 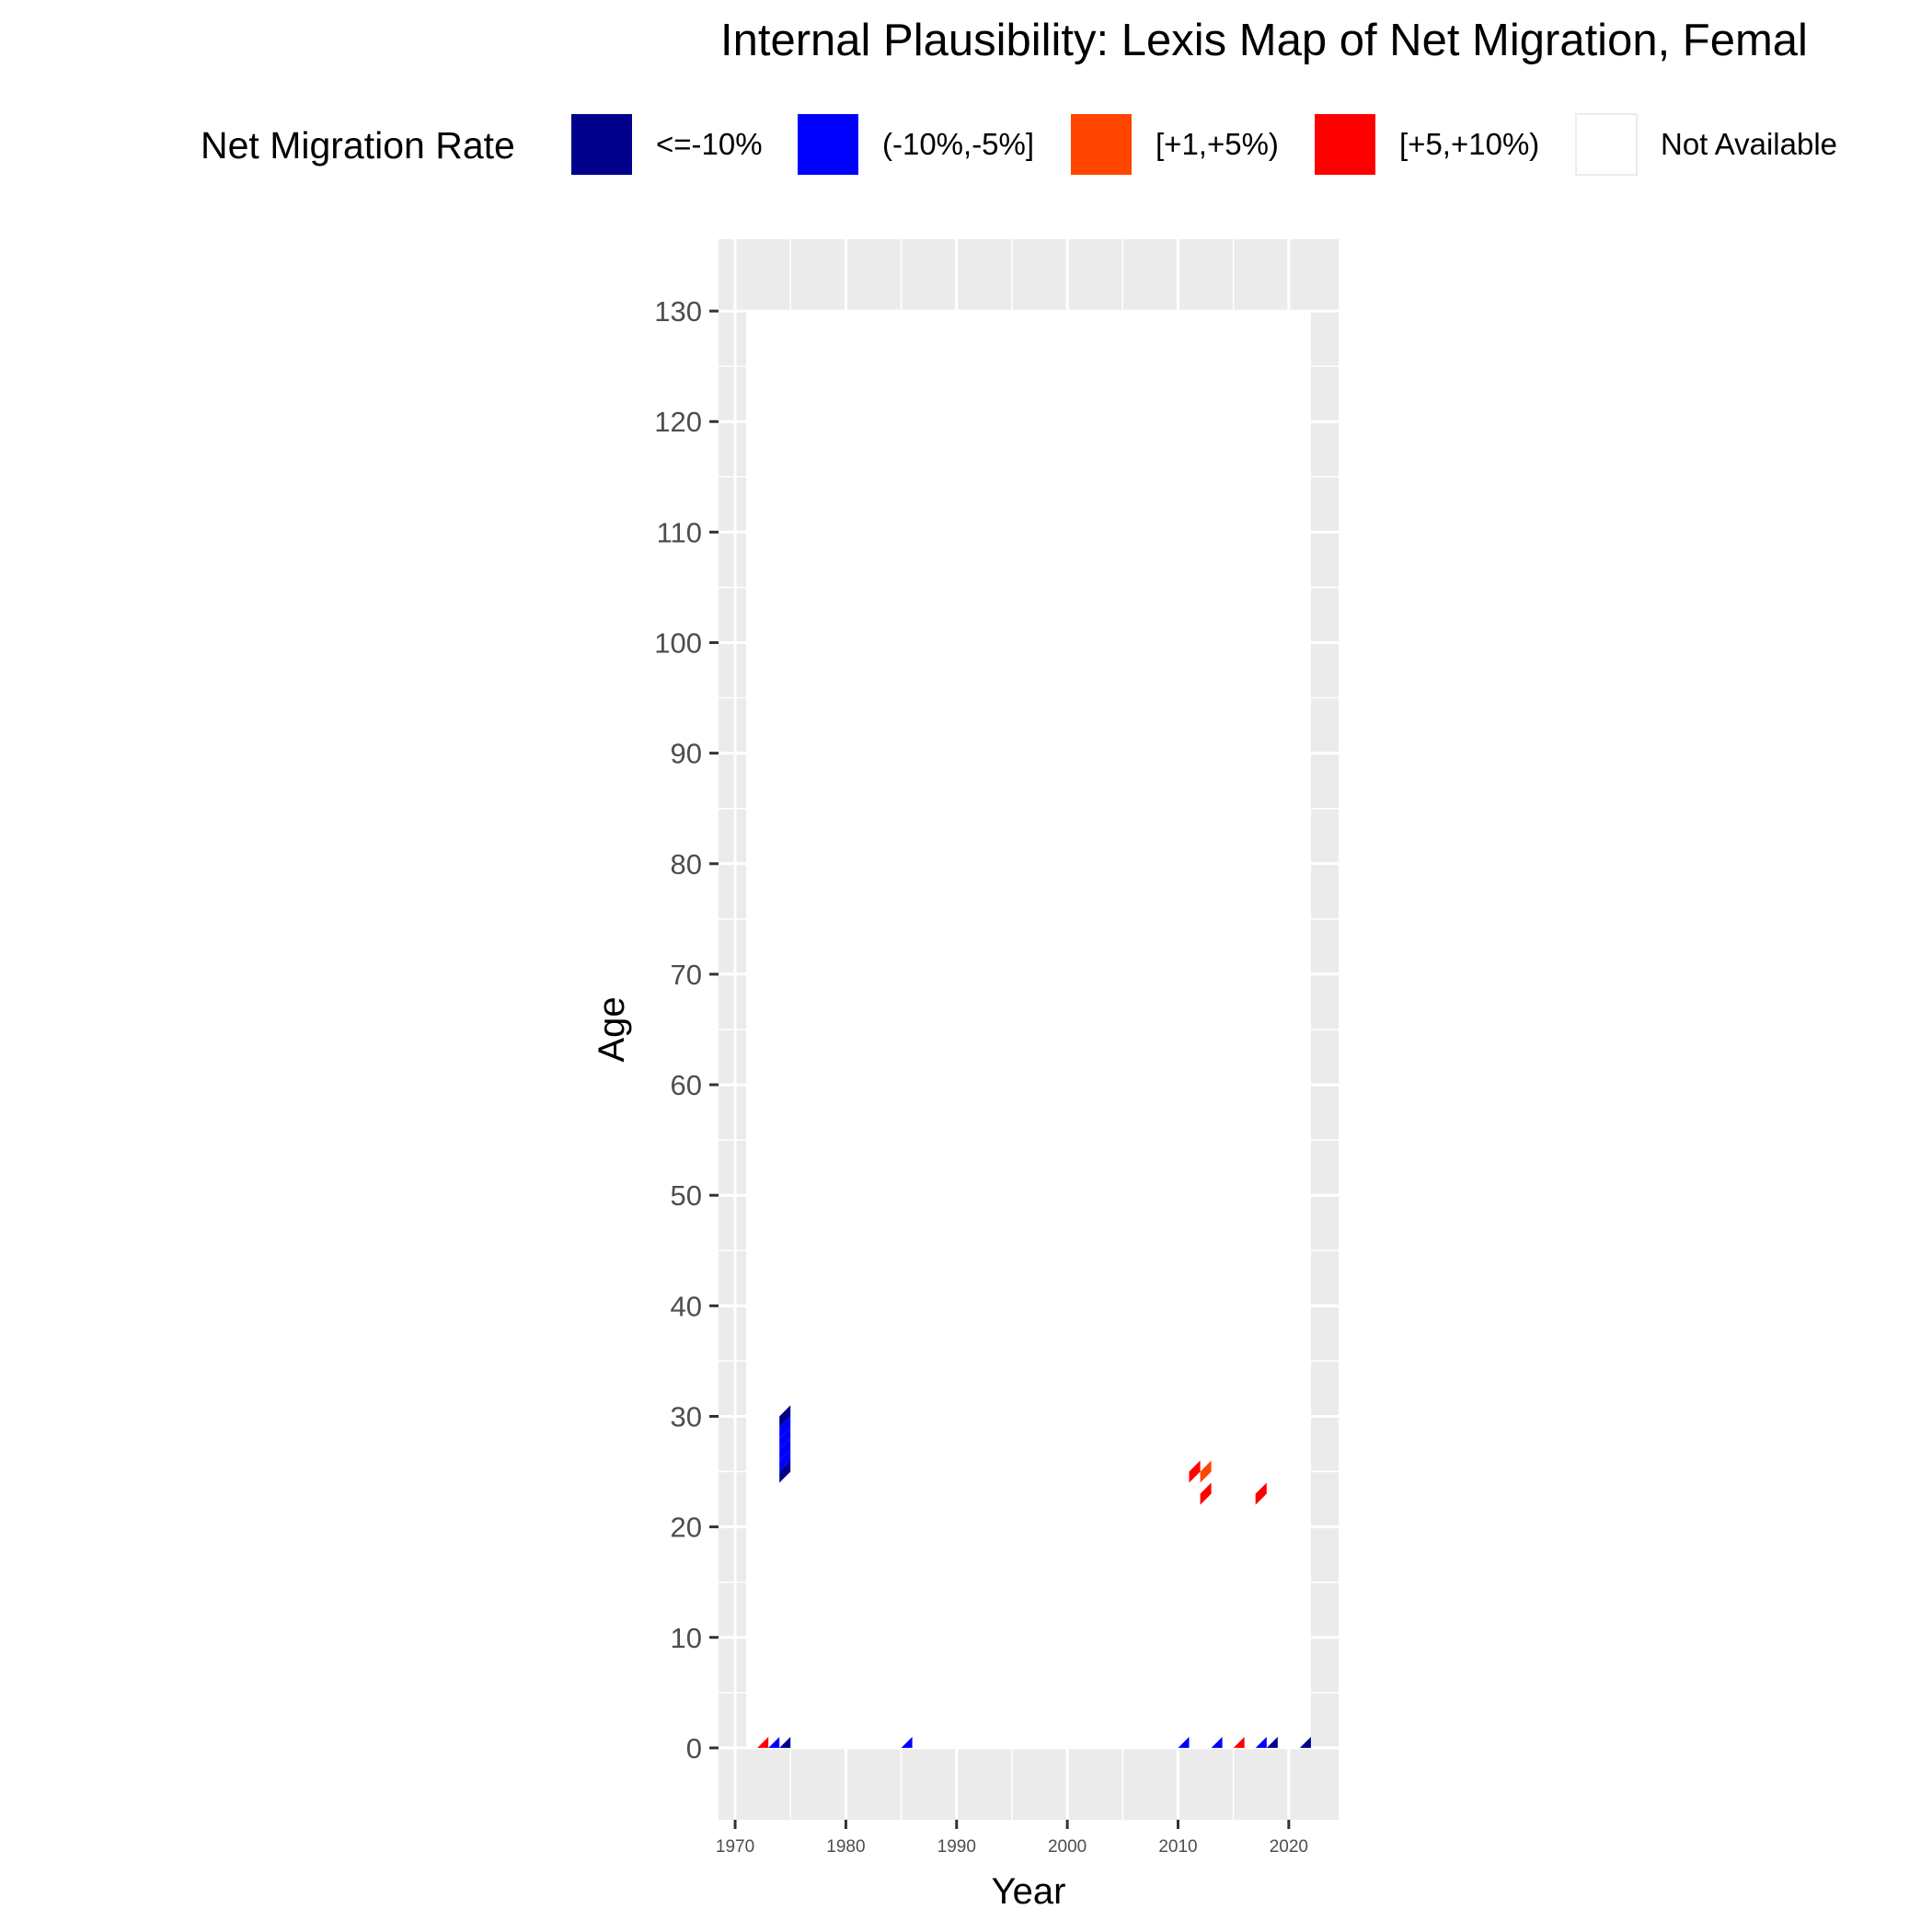 What do you see at coordinates (958, 144) in the screenshot?
I see `legend-label-1: (-10%,-5%]` at bounding box center [958, 144].